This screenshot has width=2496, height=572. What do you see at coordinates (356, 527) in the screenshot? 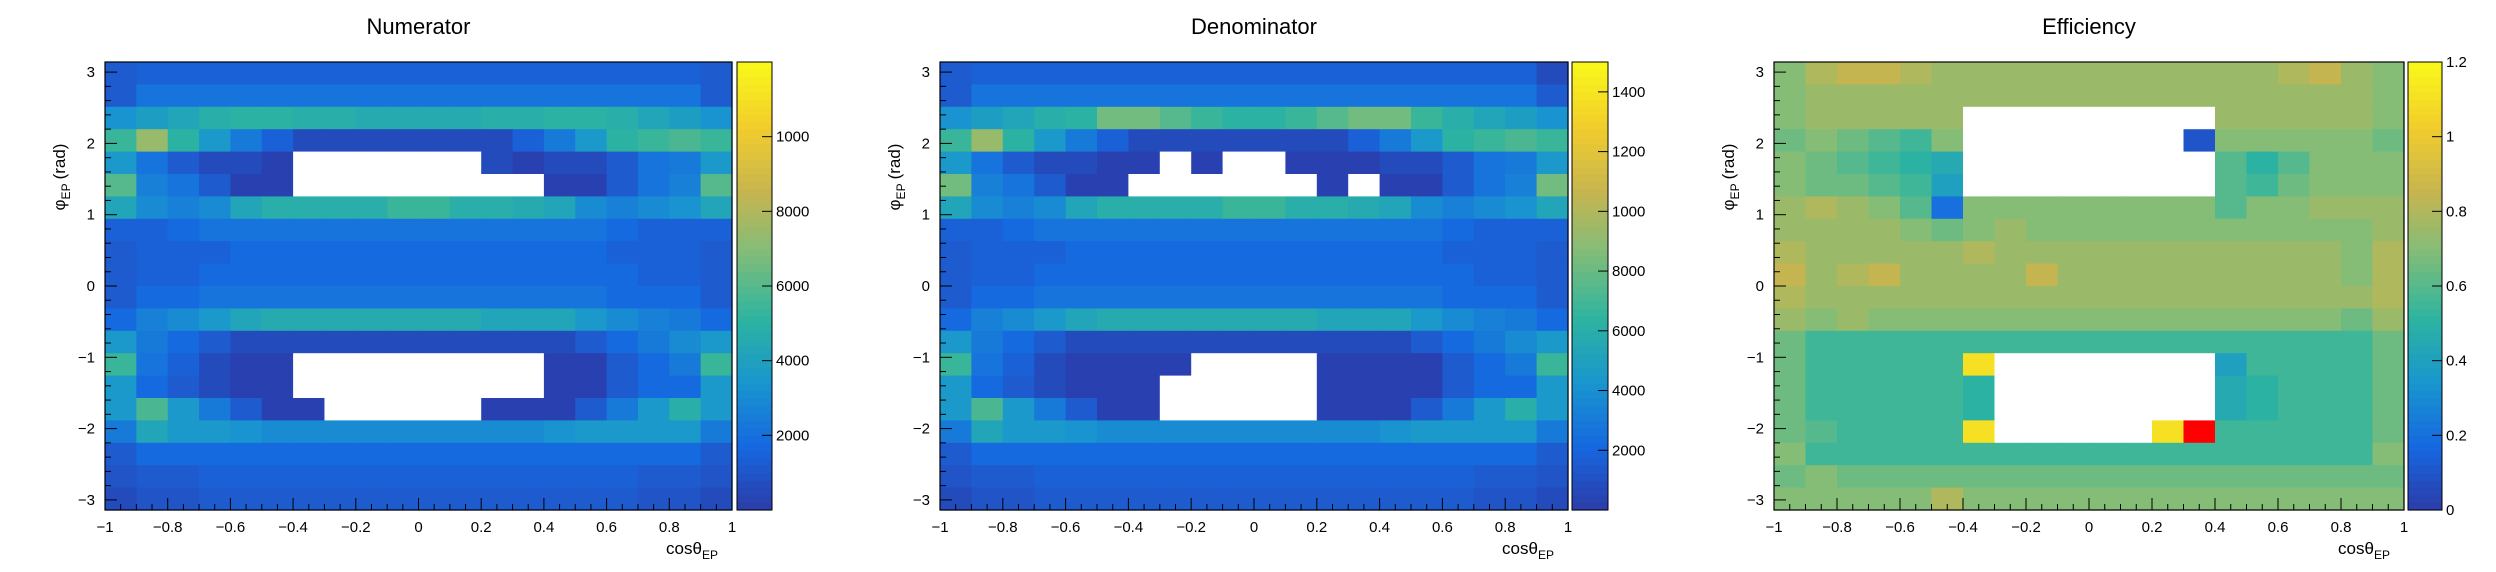
I see `x-tick-label: −0.2` at bounding box center [356, 527].